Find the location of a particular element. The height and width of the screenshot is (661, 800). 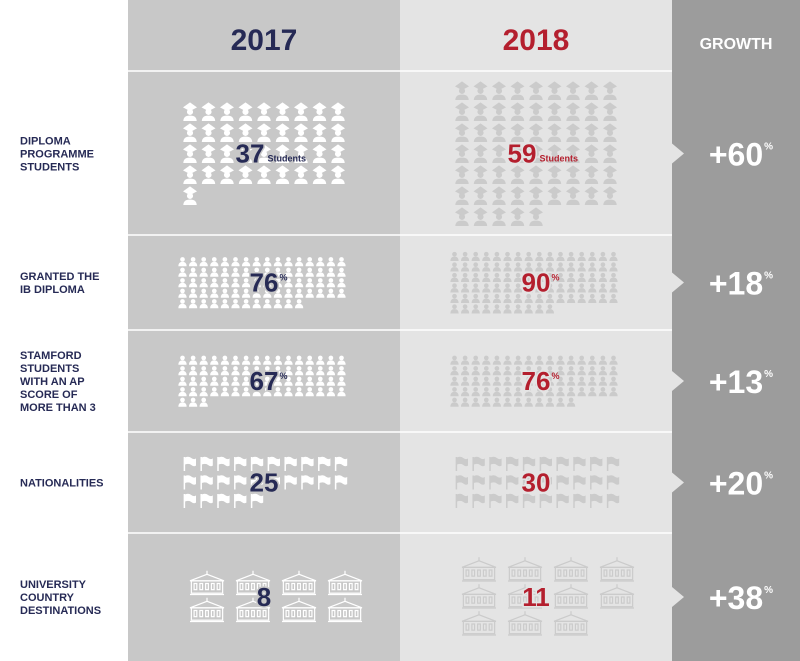

row-label-line: IB DIPLOMA is located at coordinates (52, 290).